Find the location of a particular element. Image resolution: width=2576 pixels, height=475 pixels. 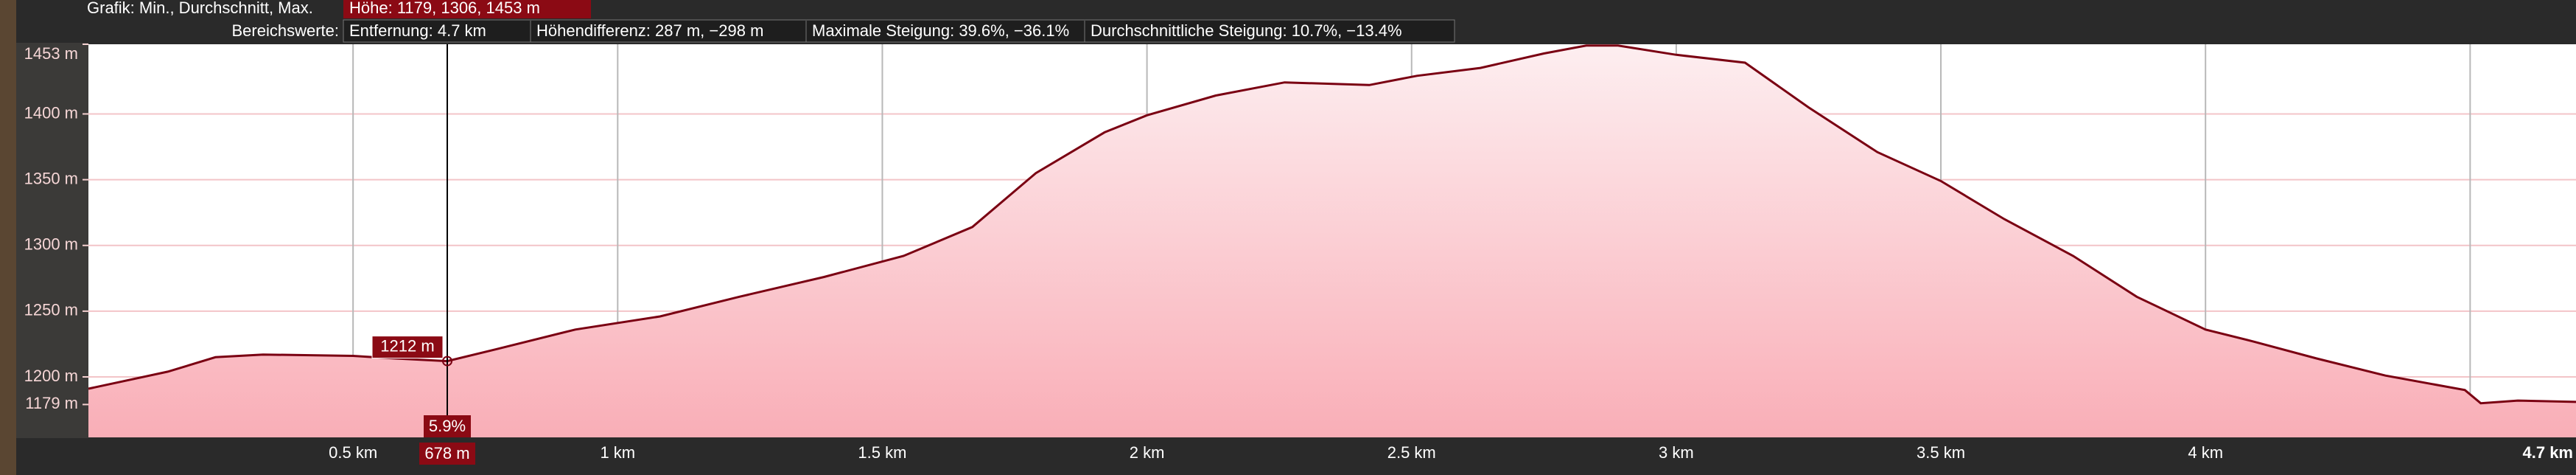

slope-label: 5.9% is located at coordinates (447, 426).